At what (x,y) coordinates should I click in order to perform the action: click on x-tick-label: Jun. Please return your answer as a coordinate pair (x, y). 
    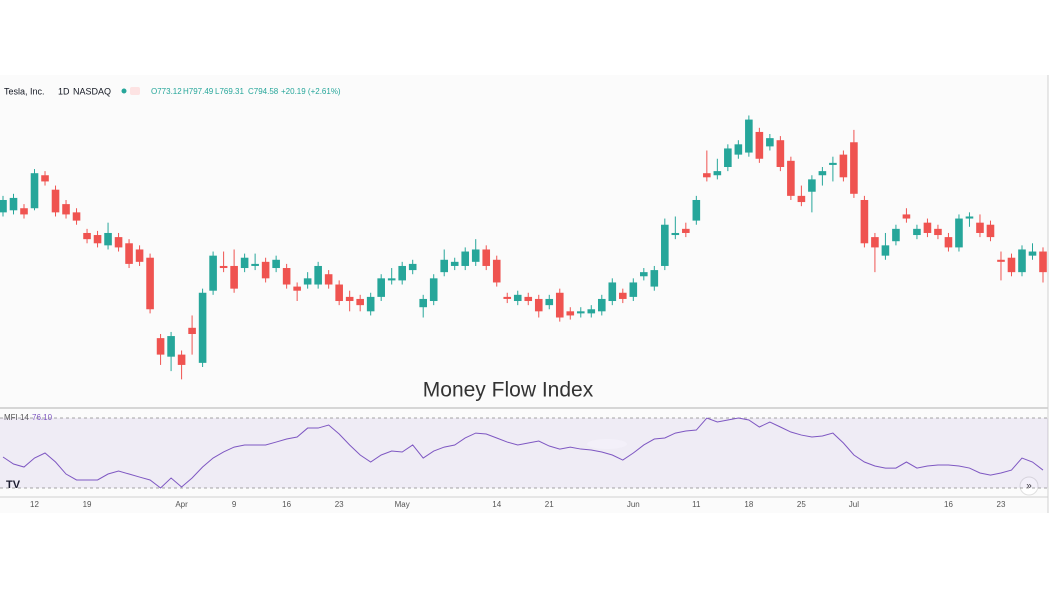
    Looking at the image, I should click on (633, 504).